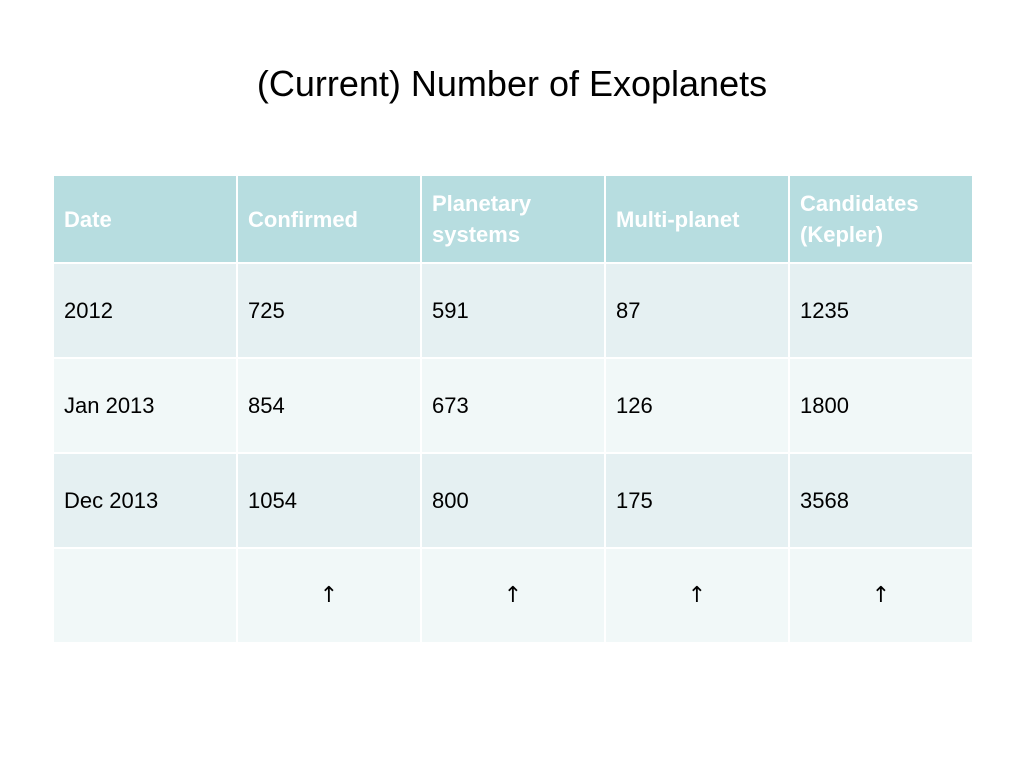 This screenshot has width=1024, height=768. I want to click on cell-date: 2012, so click(145, 310).